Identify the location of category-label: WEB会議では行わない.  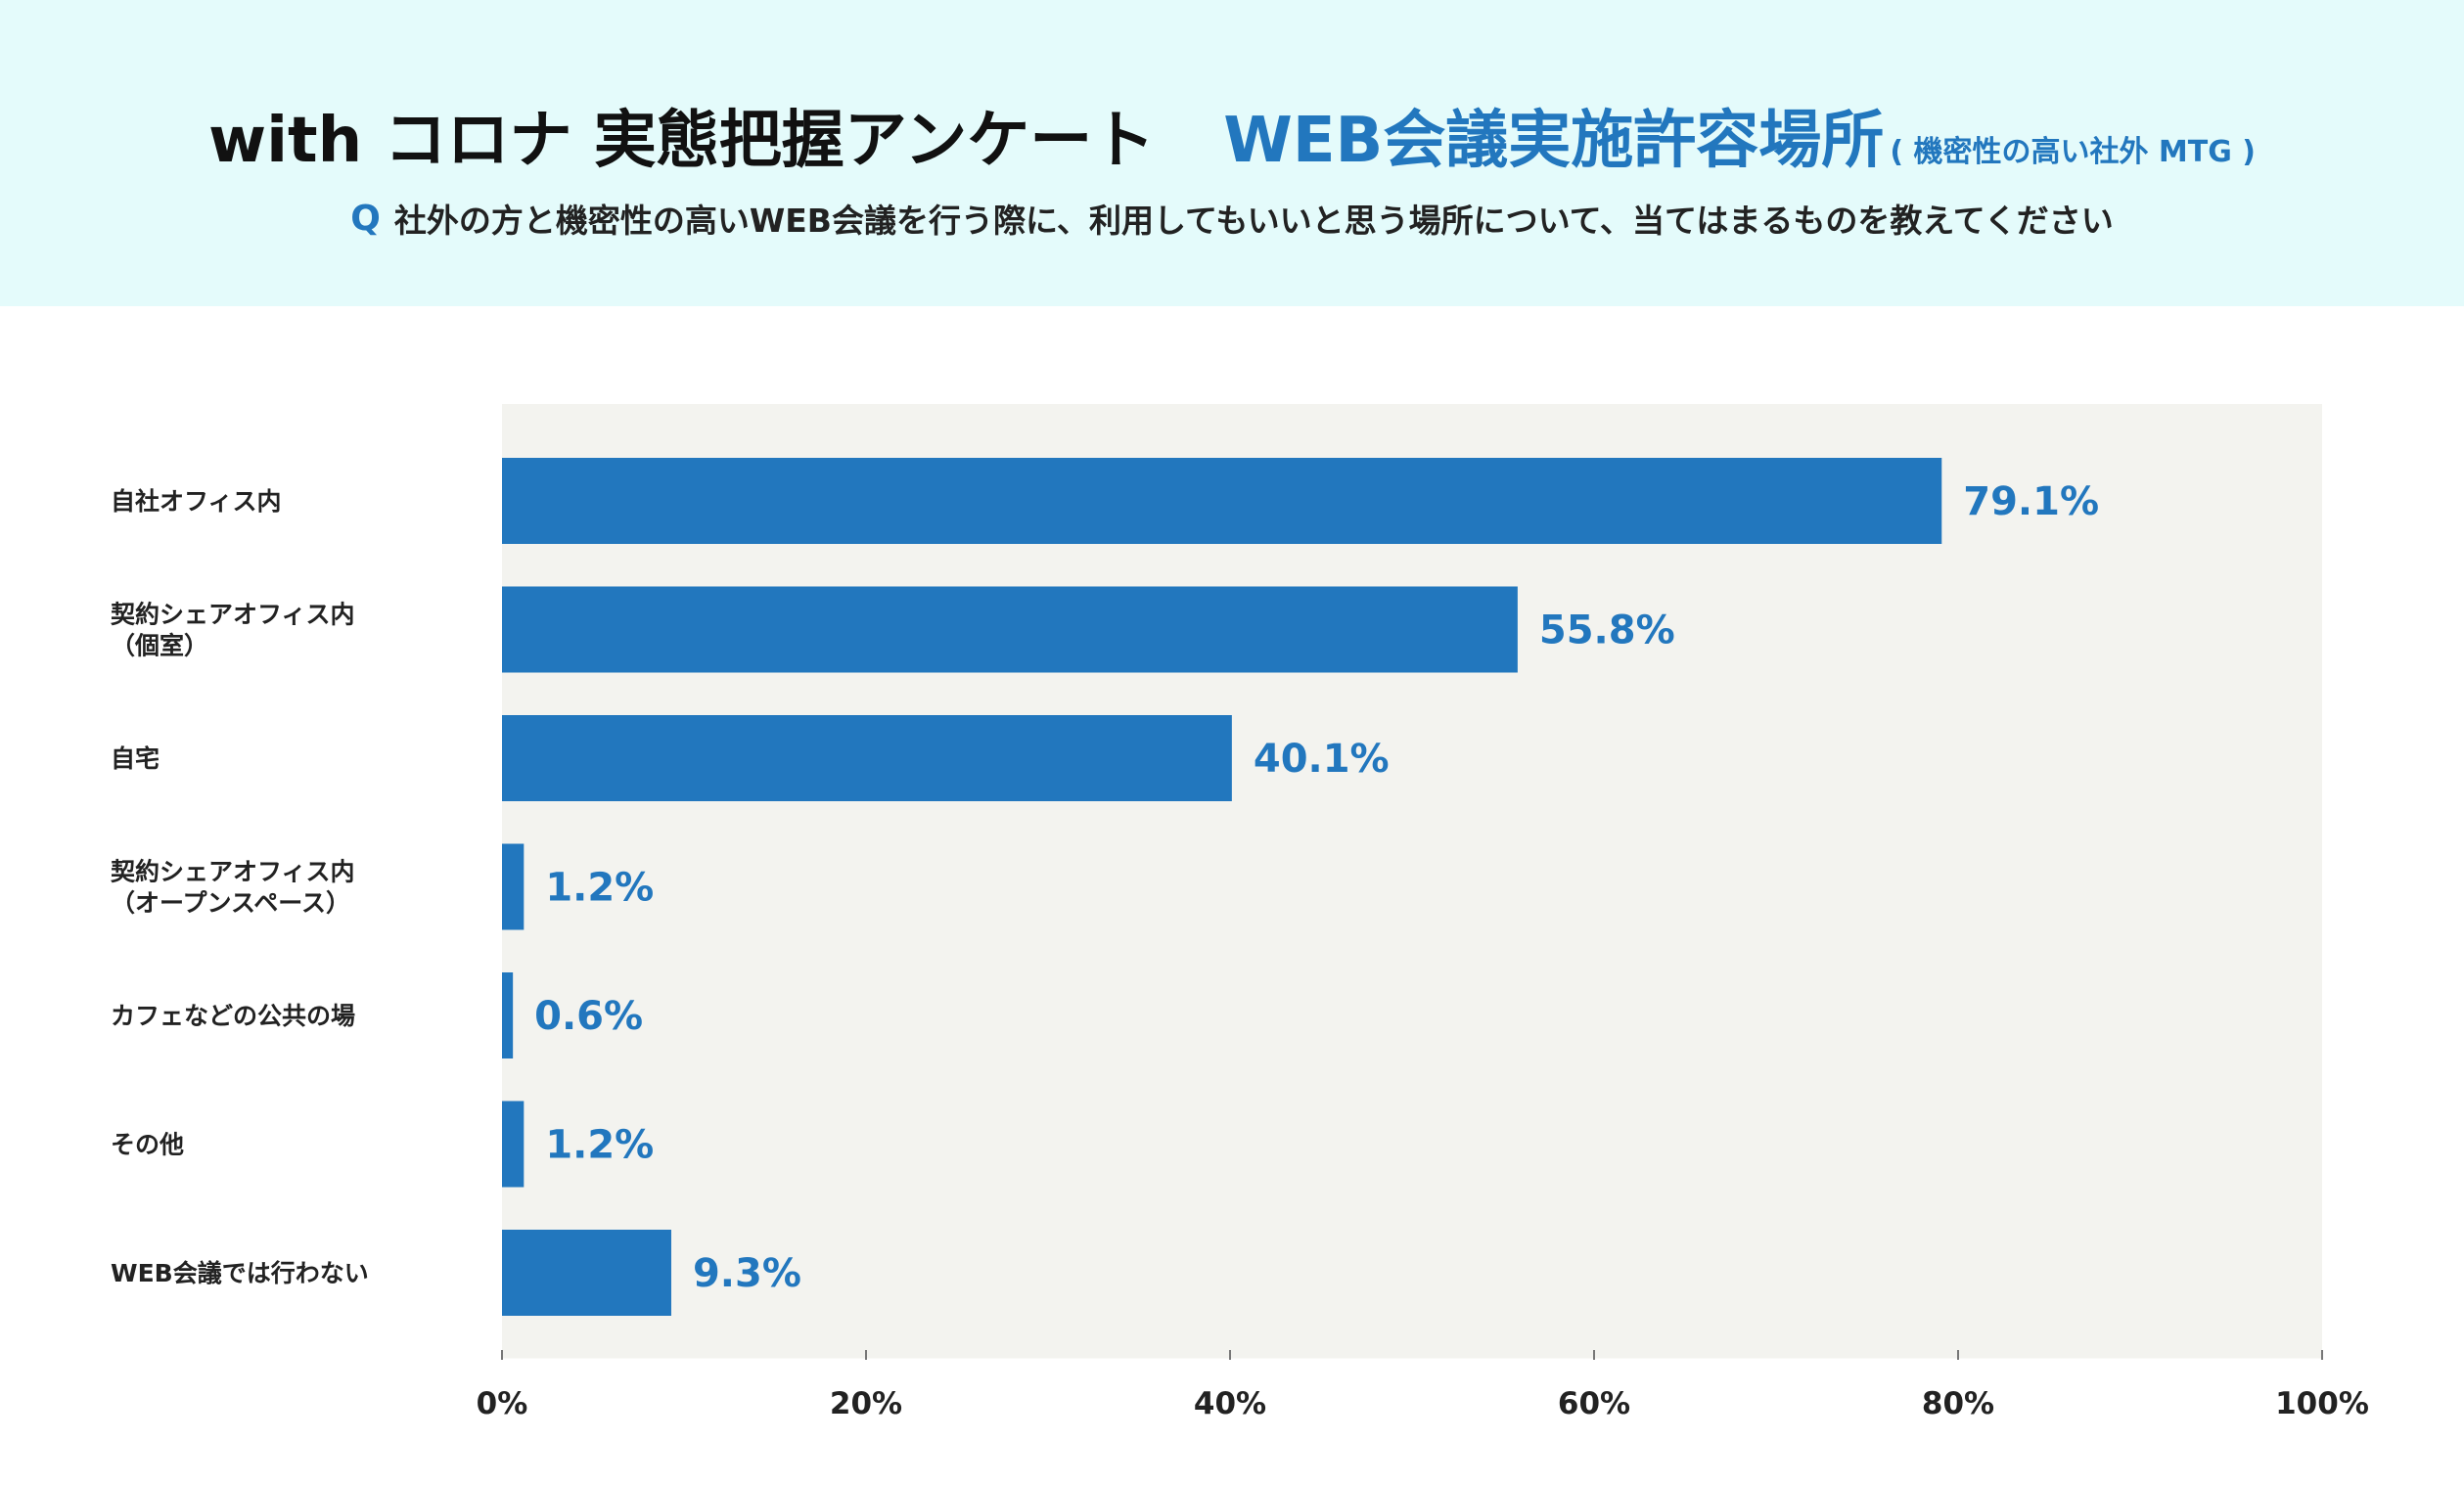
(240, 1273).